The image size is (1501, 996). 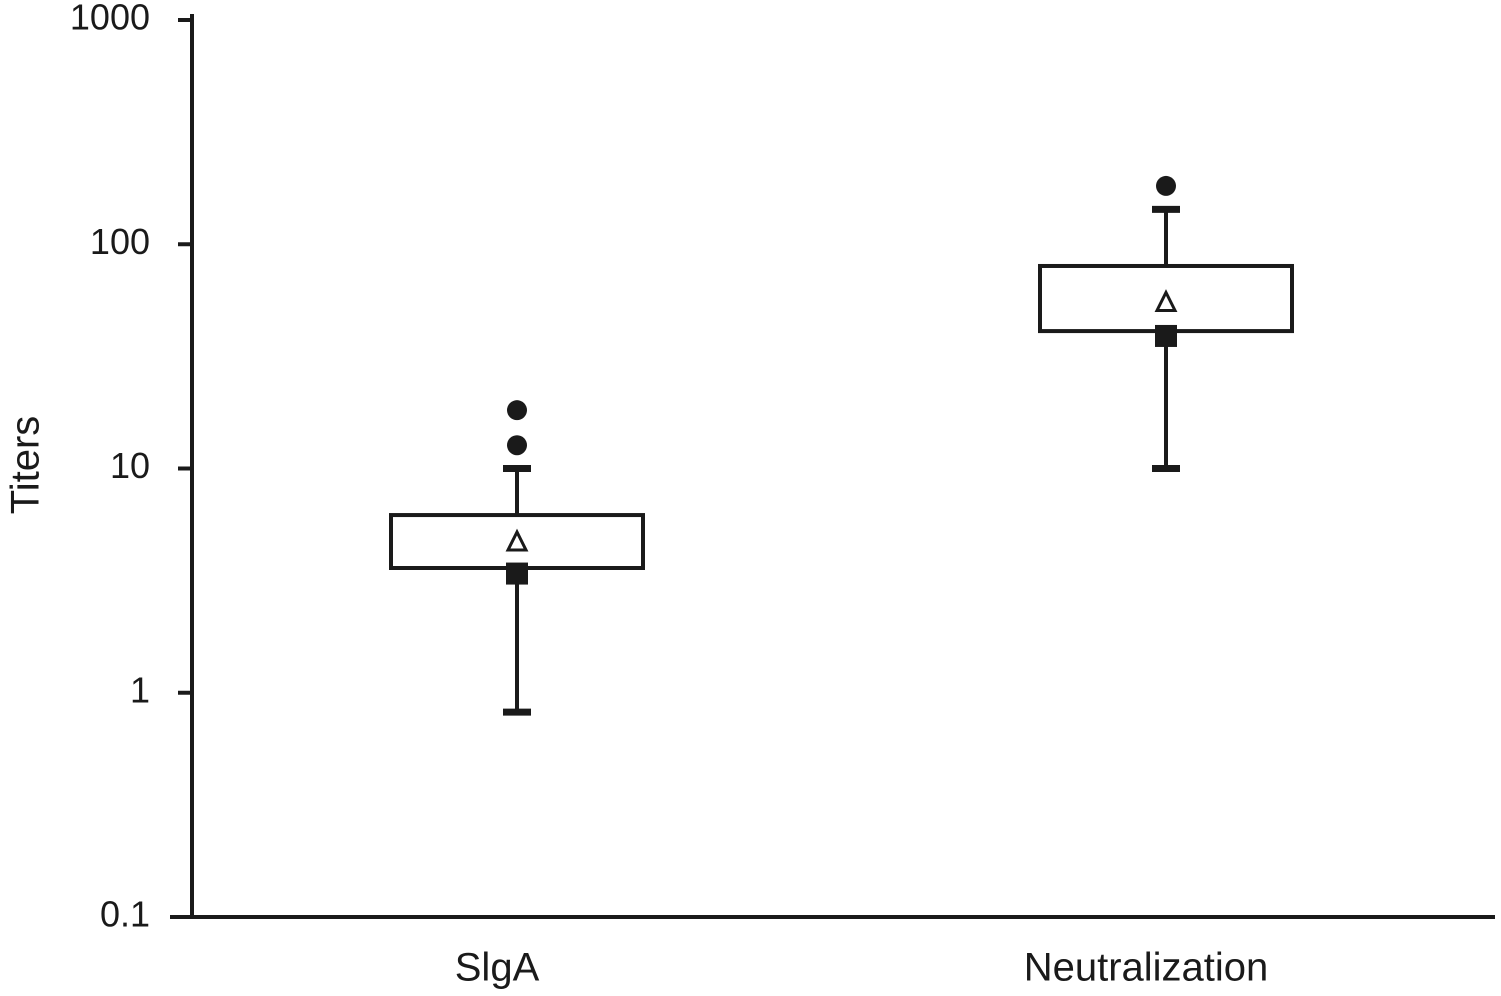 What do you see at coordinates (120, 241) in the screenshot?
I see `y-tick-label: 100` at bounding box center [120, 241].